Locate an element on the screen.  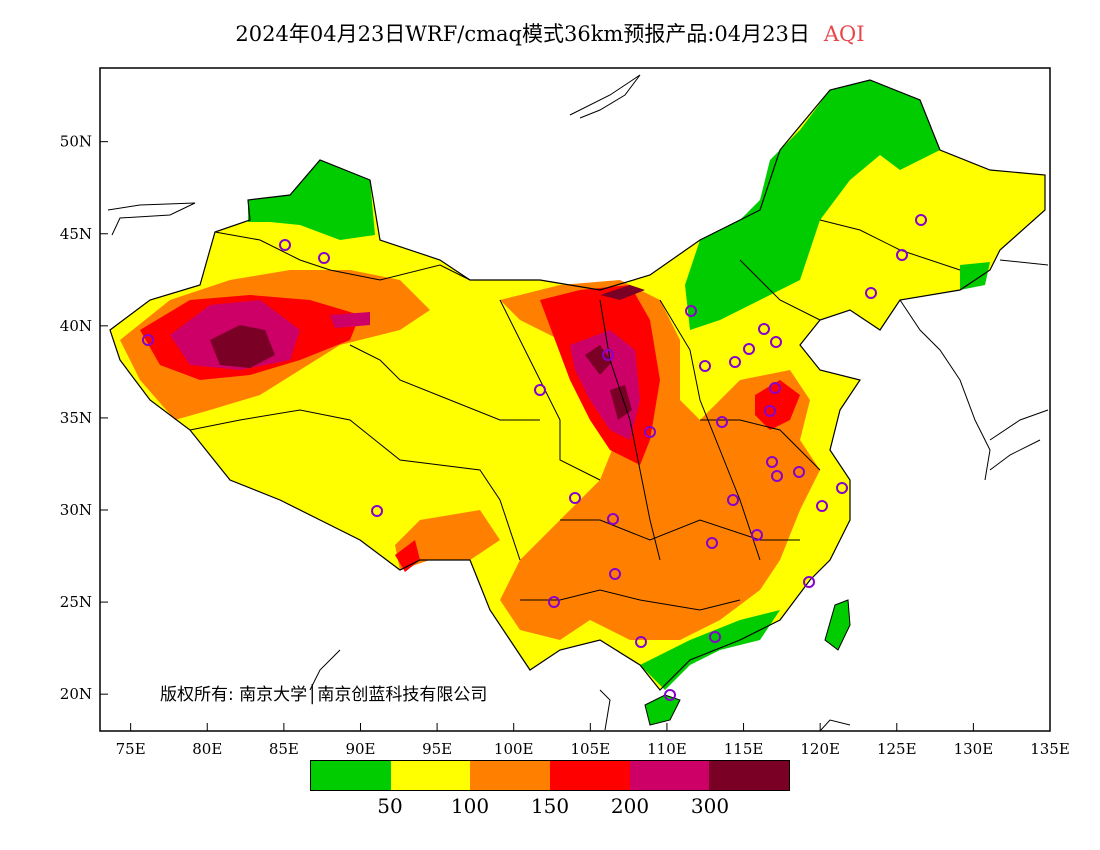
shandong-red-region is located at coordinates (777, 405).